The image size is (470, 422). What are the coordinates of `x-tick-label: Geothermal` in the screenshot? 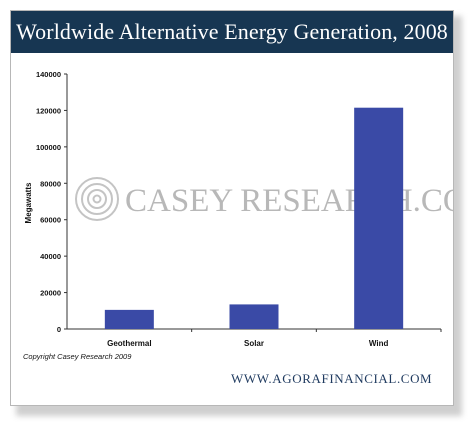 It's located at (129, 343).